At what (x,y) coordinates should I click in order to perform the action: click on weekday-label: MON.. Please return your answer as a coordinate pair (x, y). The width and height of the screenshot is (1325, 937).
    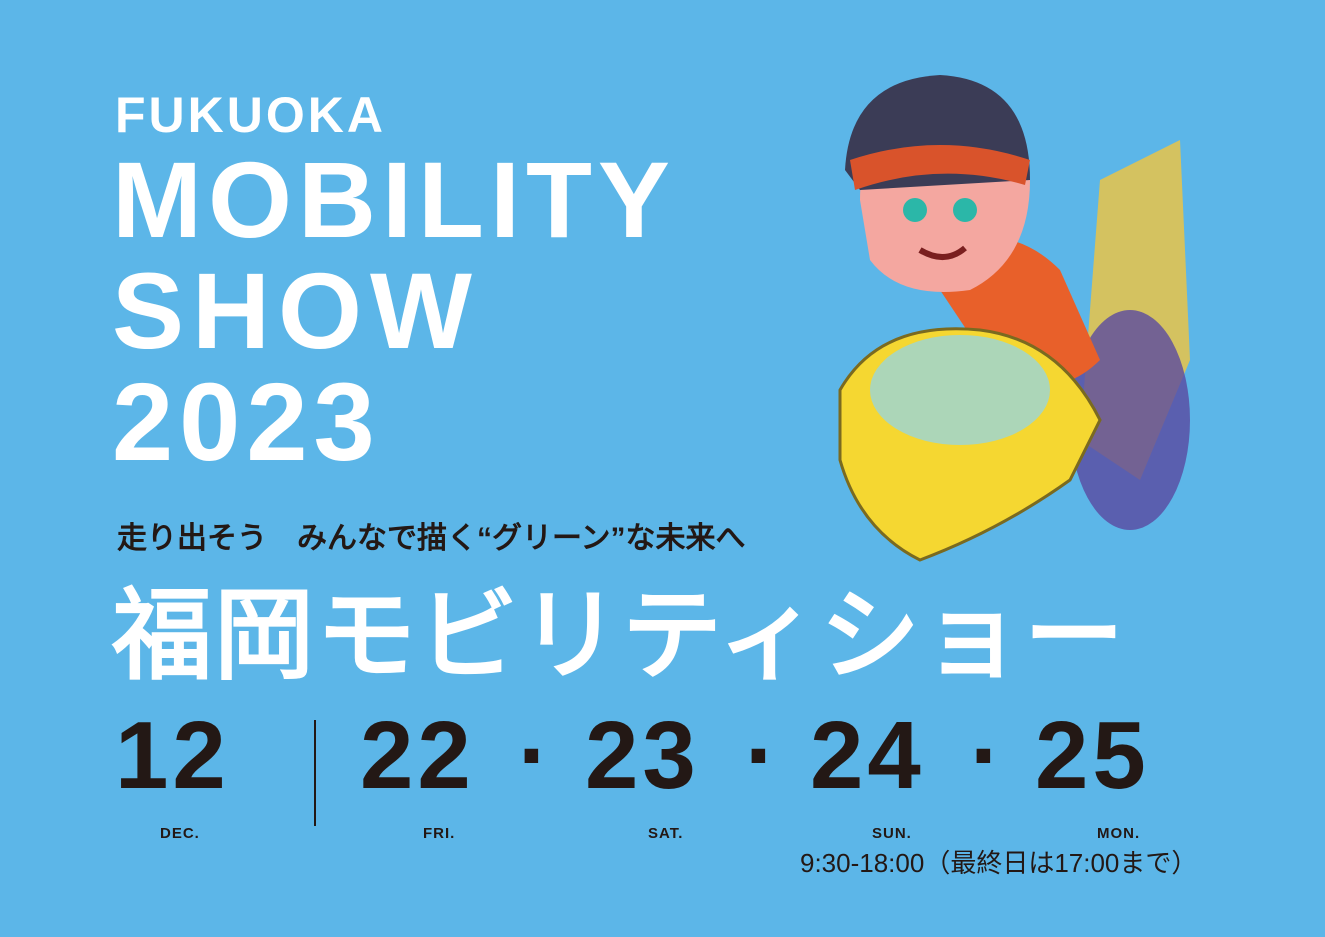
    Looking at the image, I should click on (1119, 833).